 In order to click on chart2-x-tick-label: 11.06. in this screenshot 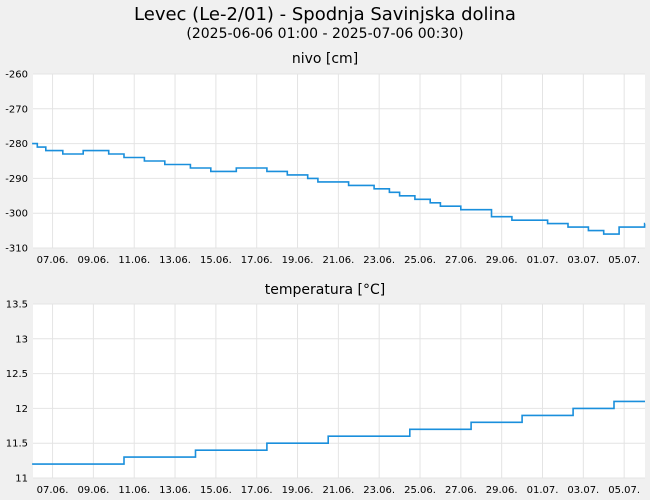, I will do `click(134, 490)`.